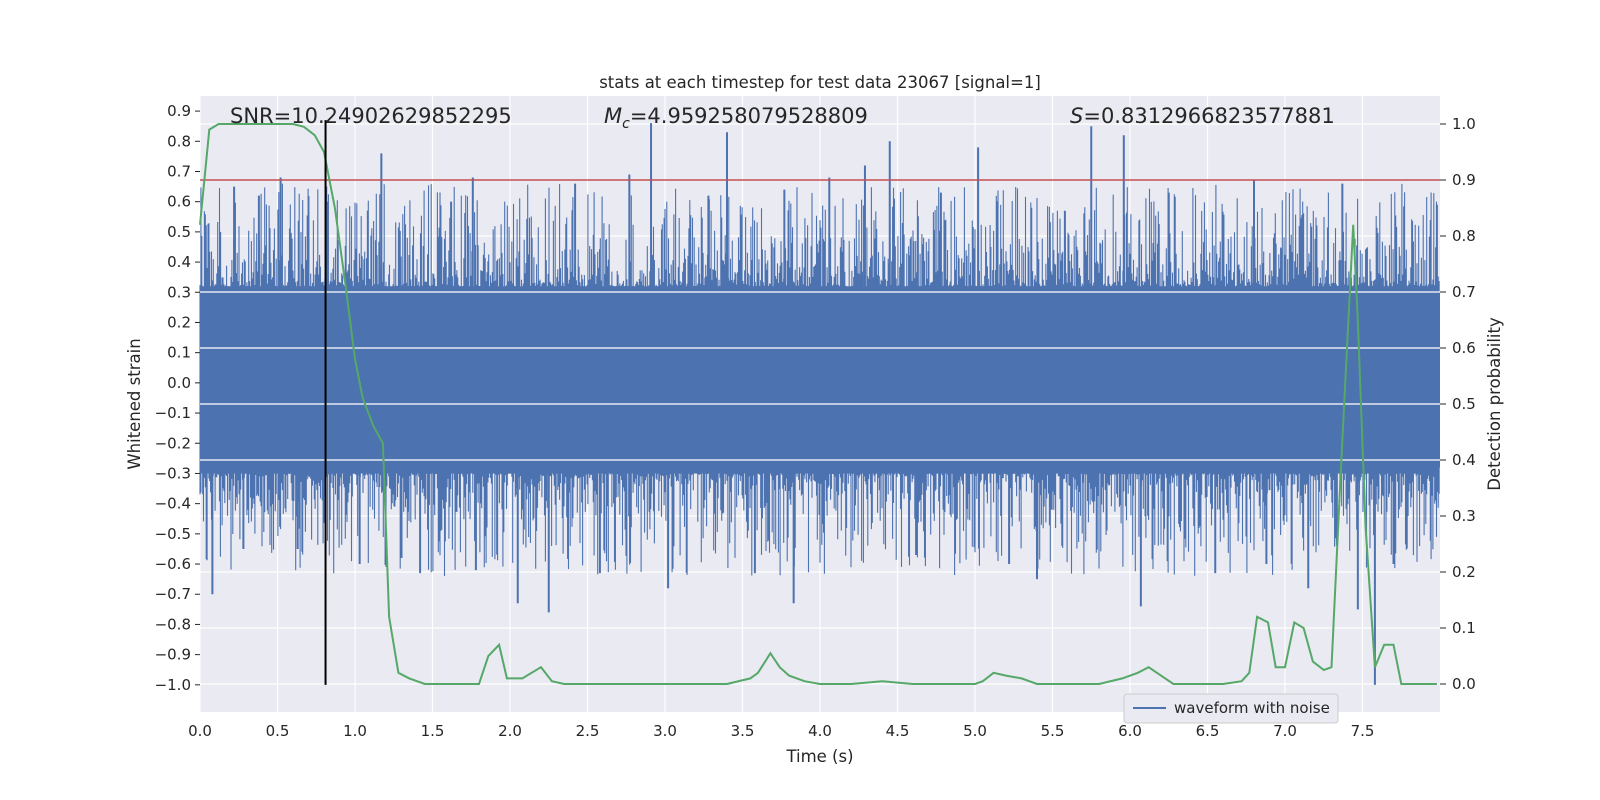  What do you see at coordinates (179, 141) in the screenshot?
I see `y-tick-label: 0.8` at bounding box center [179, 141].